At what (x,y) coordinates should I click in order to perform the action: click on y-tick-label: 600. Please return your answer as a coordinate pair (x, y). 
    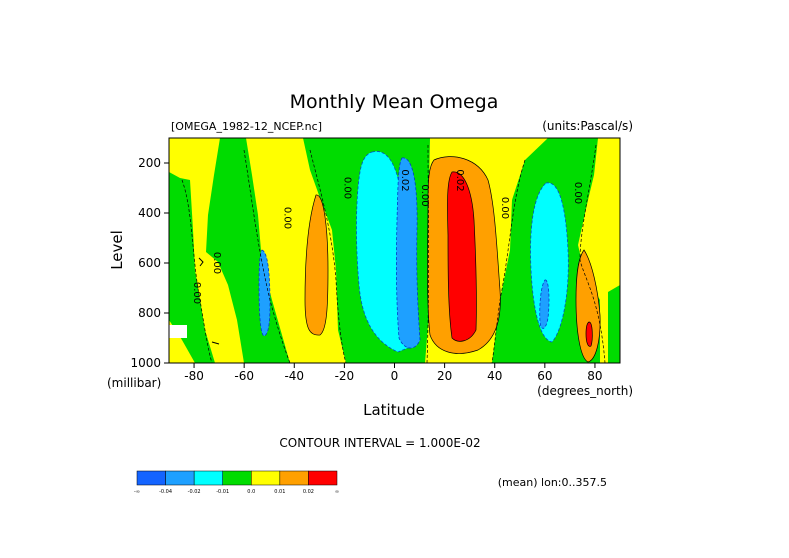
    Looking at the image, I should click on (149, 263).